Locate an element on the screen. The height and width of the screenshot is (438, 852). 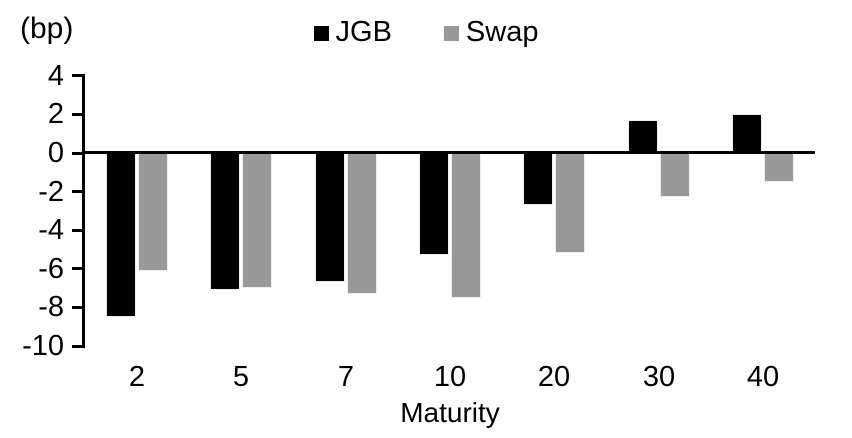
y-tick-label: -2 is located at coordinates (51, 192).